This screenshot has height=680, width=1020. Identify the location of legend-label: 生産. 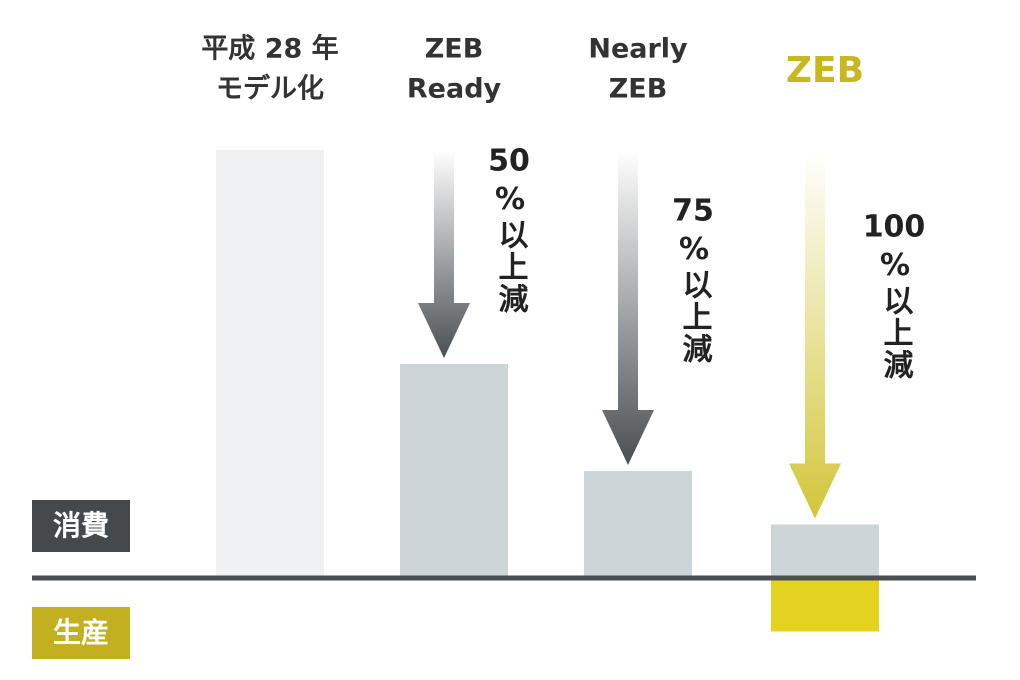
(81, 632).